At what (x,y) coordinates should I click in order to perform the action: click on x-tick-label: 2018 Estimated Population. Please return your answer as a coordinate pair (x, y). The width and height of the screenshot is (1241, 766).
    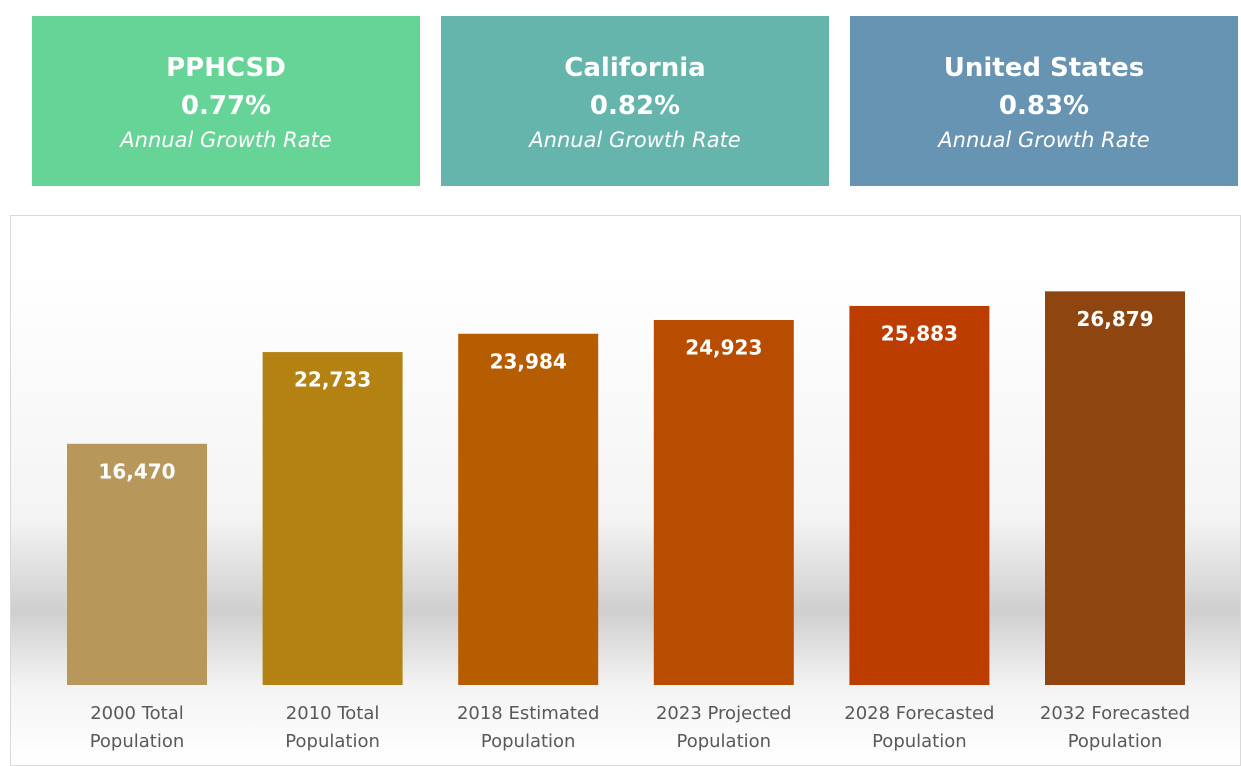
    Looking at the image, I should click on (528, 727).